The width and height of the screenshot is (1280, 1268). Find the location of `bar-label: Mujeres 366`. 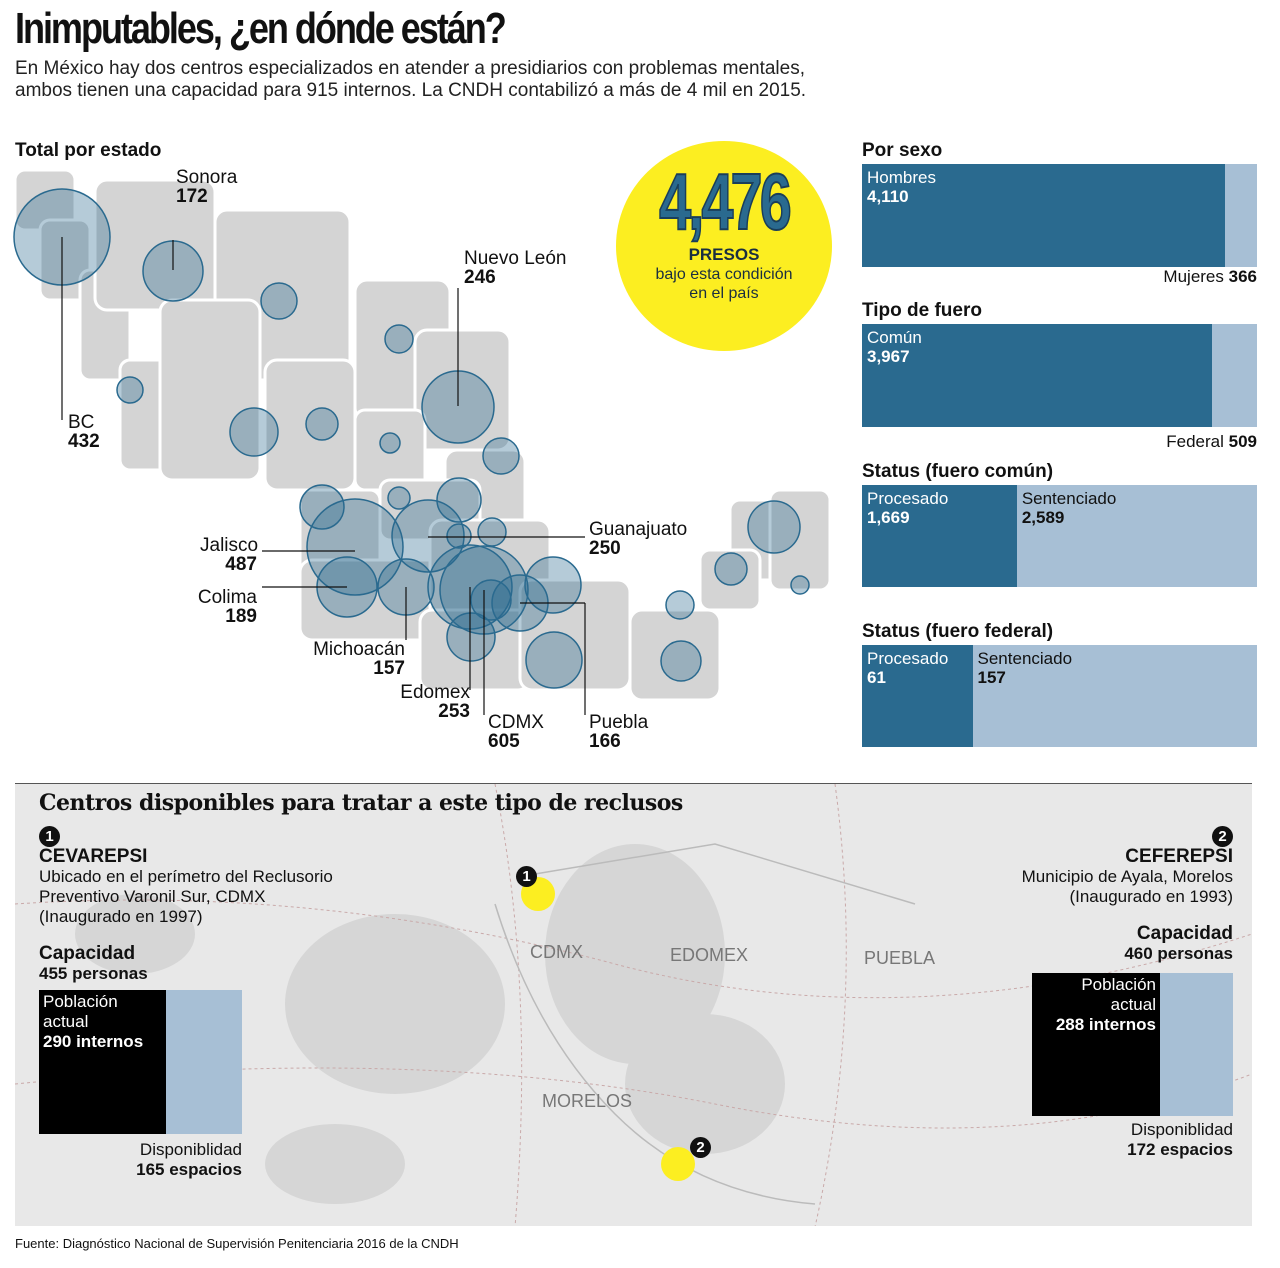

bar-label: Mujeres 366 is located at coordinates (1210, 276).